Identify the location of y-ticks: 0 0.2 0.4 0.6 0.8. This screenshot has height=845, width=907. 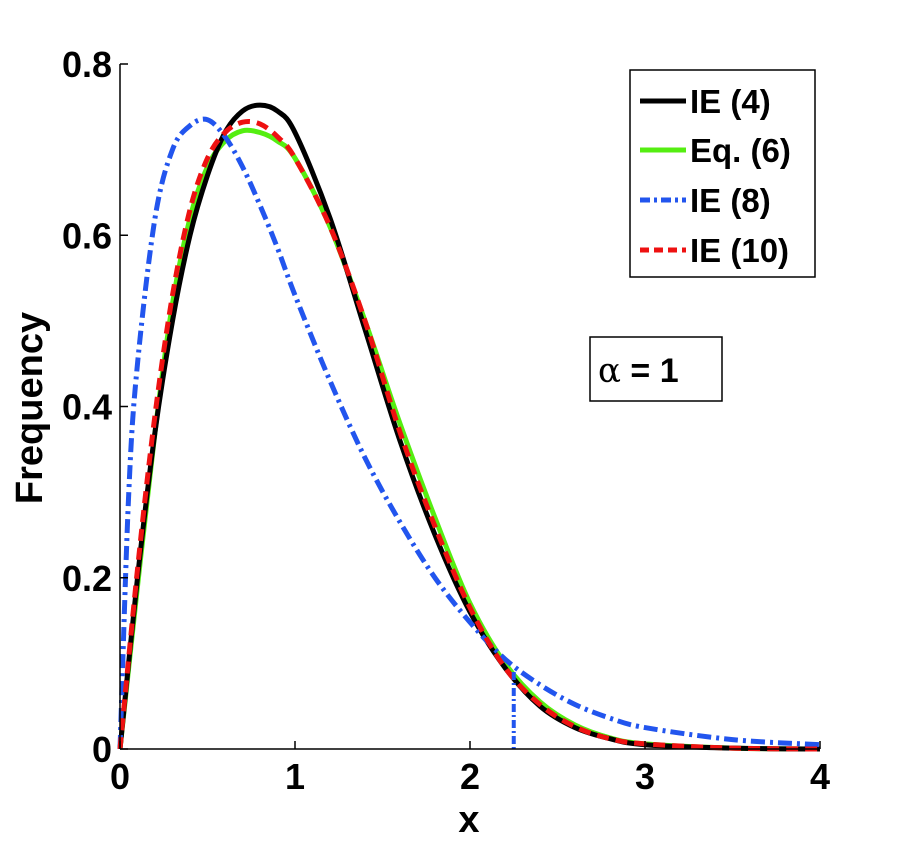
(95, 407).